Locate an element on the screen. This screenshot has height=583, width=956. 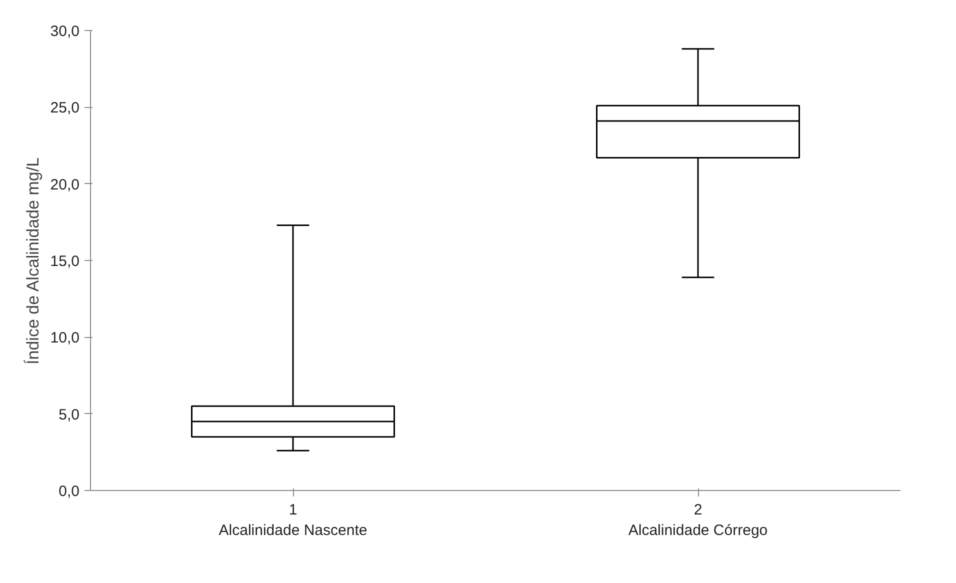
y-tick-label: 20,0 is located at coordinates (65, 185).